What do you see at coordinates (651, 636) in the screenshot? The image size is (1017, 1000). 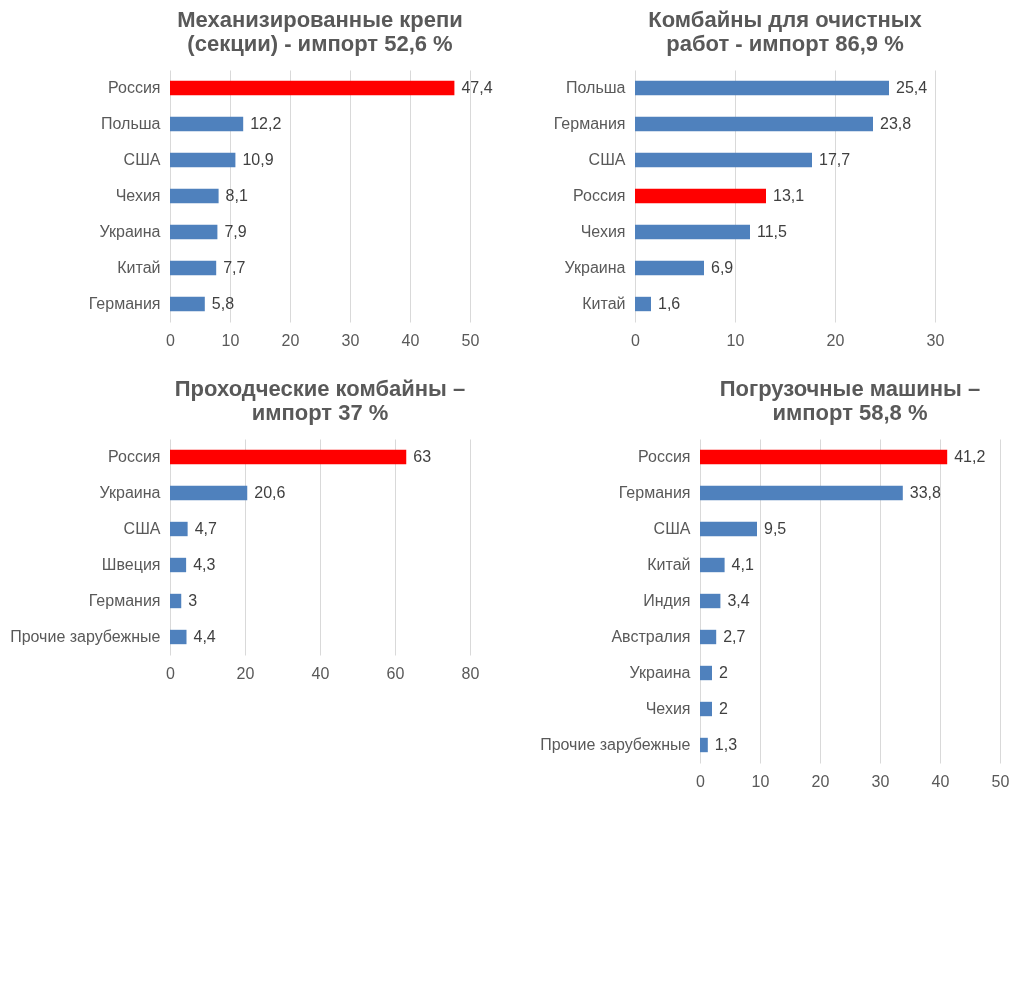 I see `y-tick-label: Австралия` at bounding box center [651, 636].